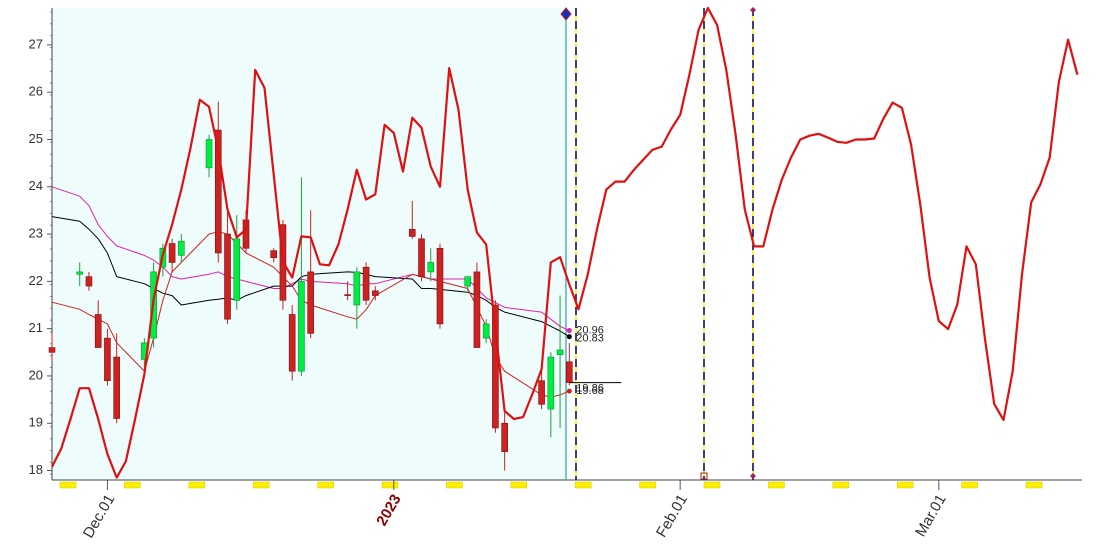 The image size is (1097, 557). I want to click on x-tick-label: Feb.01, so click(672, 515).